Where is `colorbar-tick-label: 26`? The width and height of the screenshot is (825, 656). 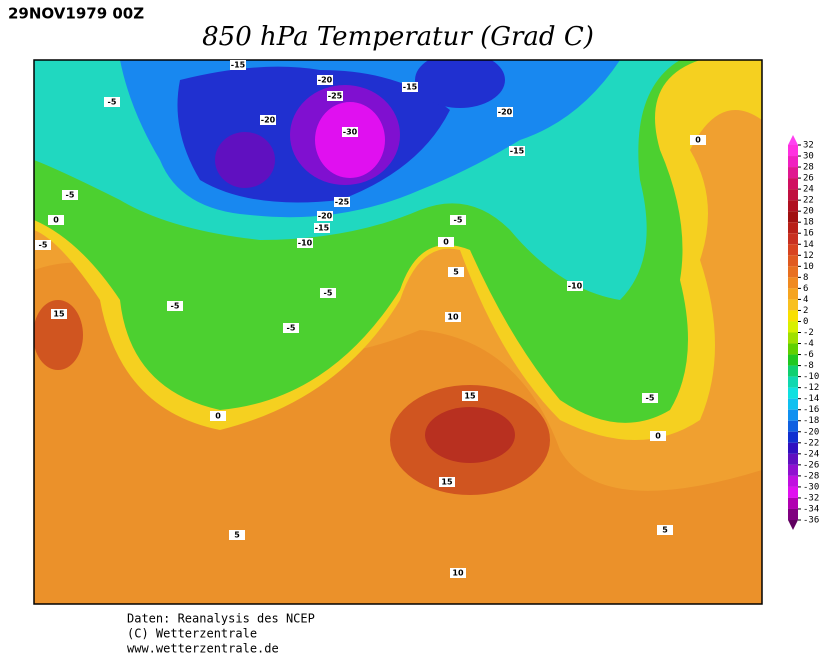
colorbar-tick-label: 26 is located at coordinates (808, 179).